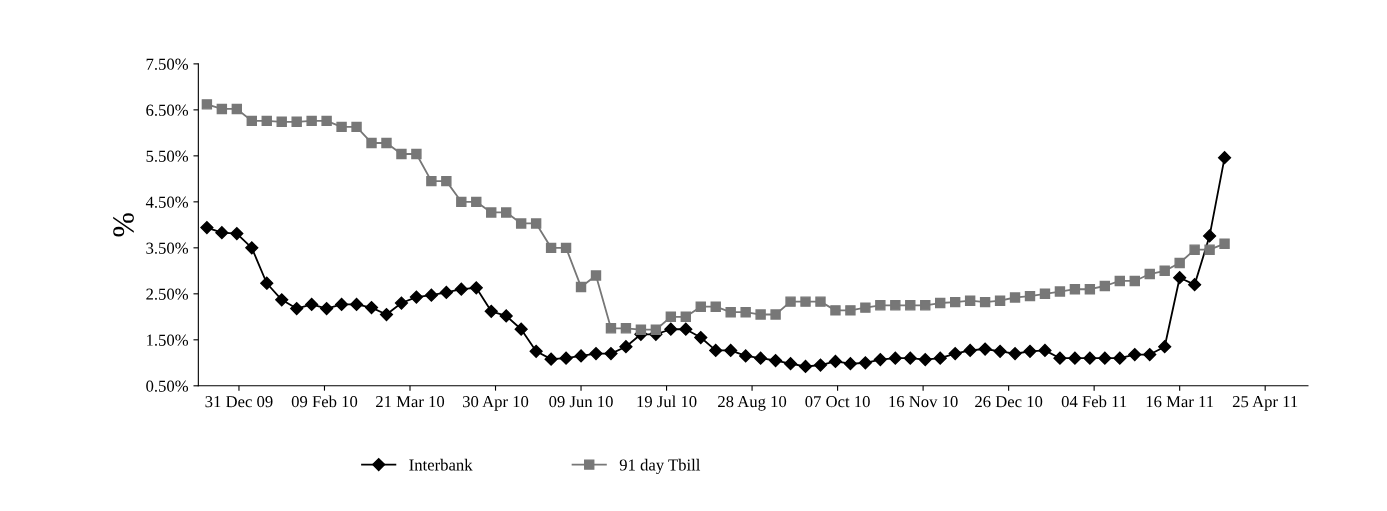 This screenshot has height=511, width=1387. Describe the element at coordinates (167, 110) in the screenshot. I see `y-tick-label: 6.50%` at that location.